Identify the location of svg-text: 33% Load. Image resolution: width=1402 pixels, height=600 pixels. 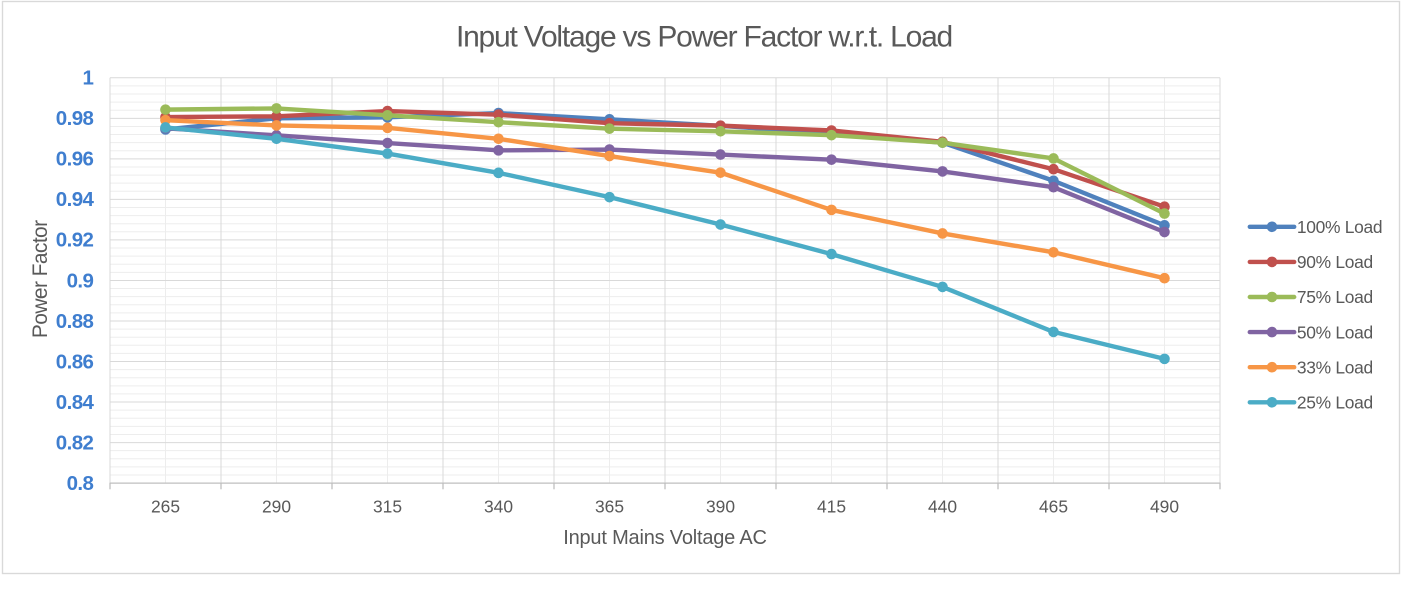
(1335, 367).